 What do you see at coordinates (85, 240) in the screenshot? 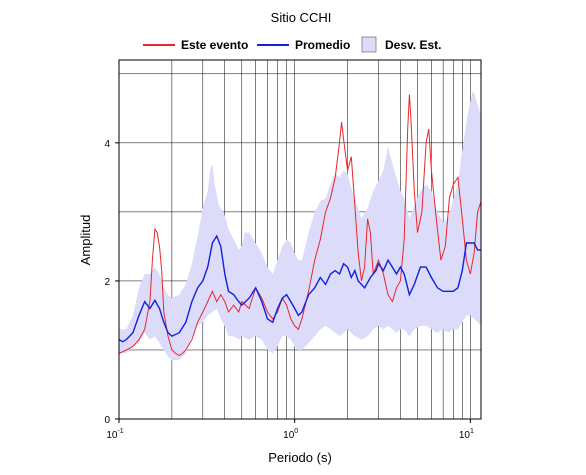
I see `y-axis-label: Amplitud` at bounding box center [85, 240].